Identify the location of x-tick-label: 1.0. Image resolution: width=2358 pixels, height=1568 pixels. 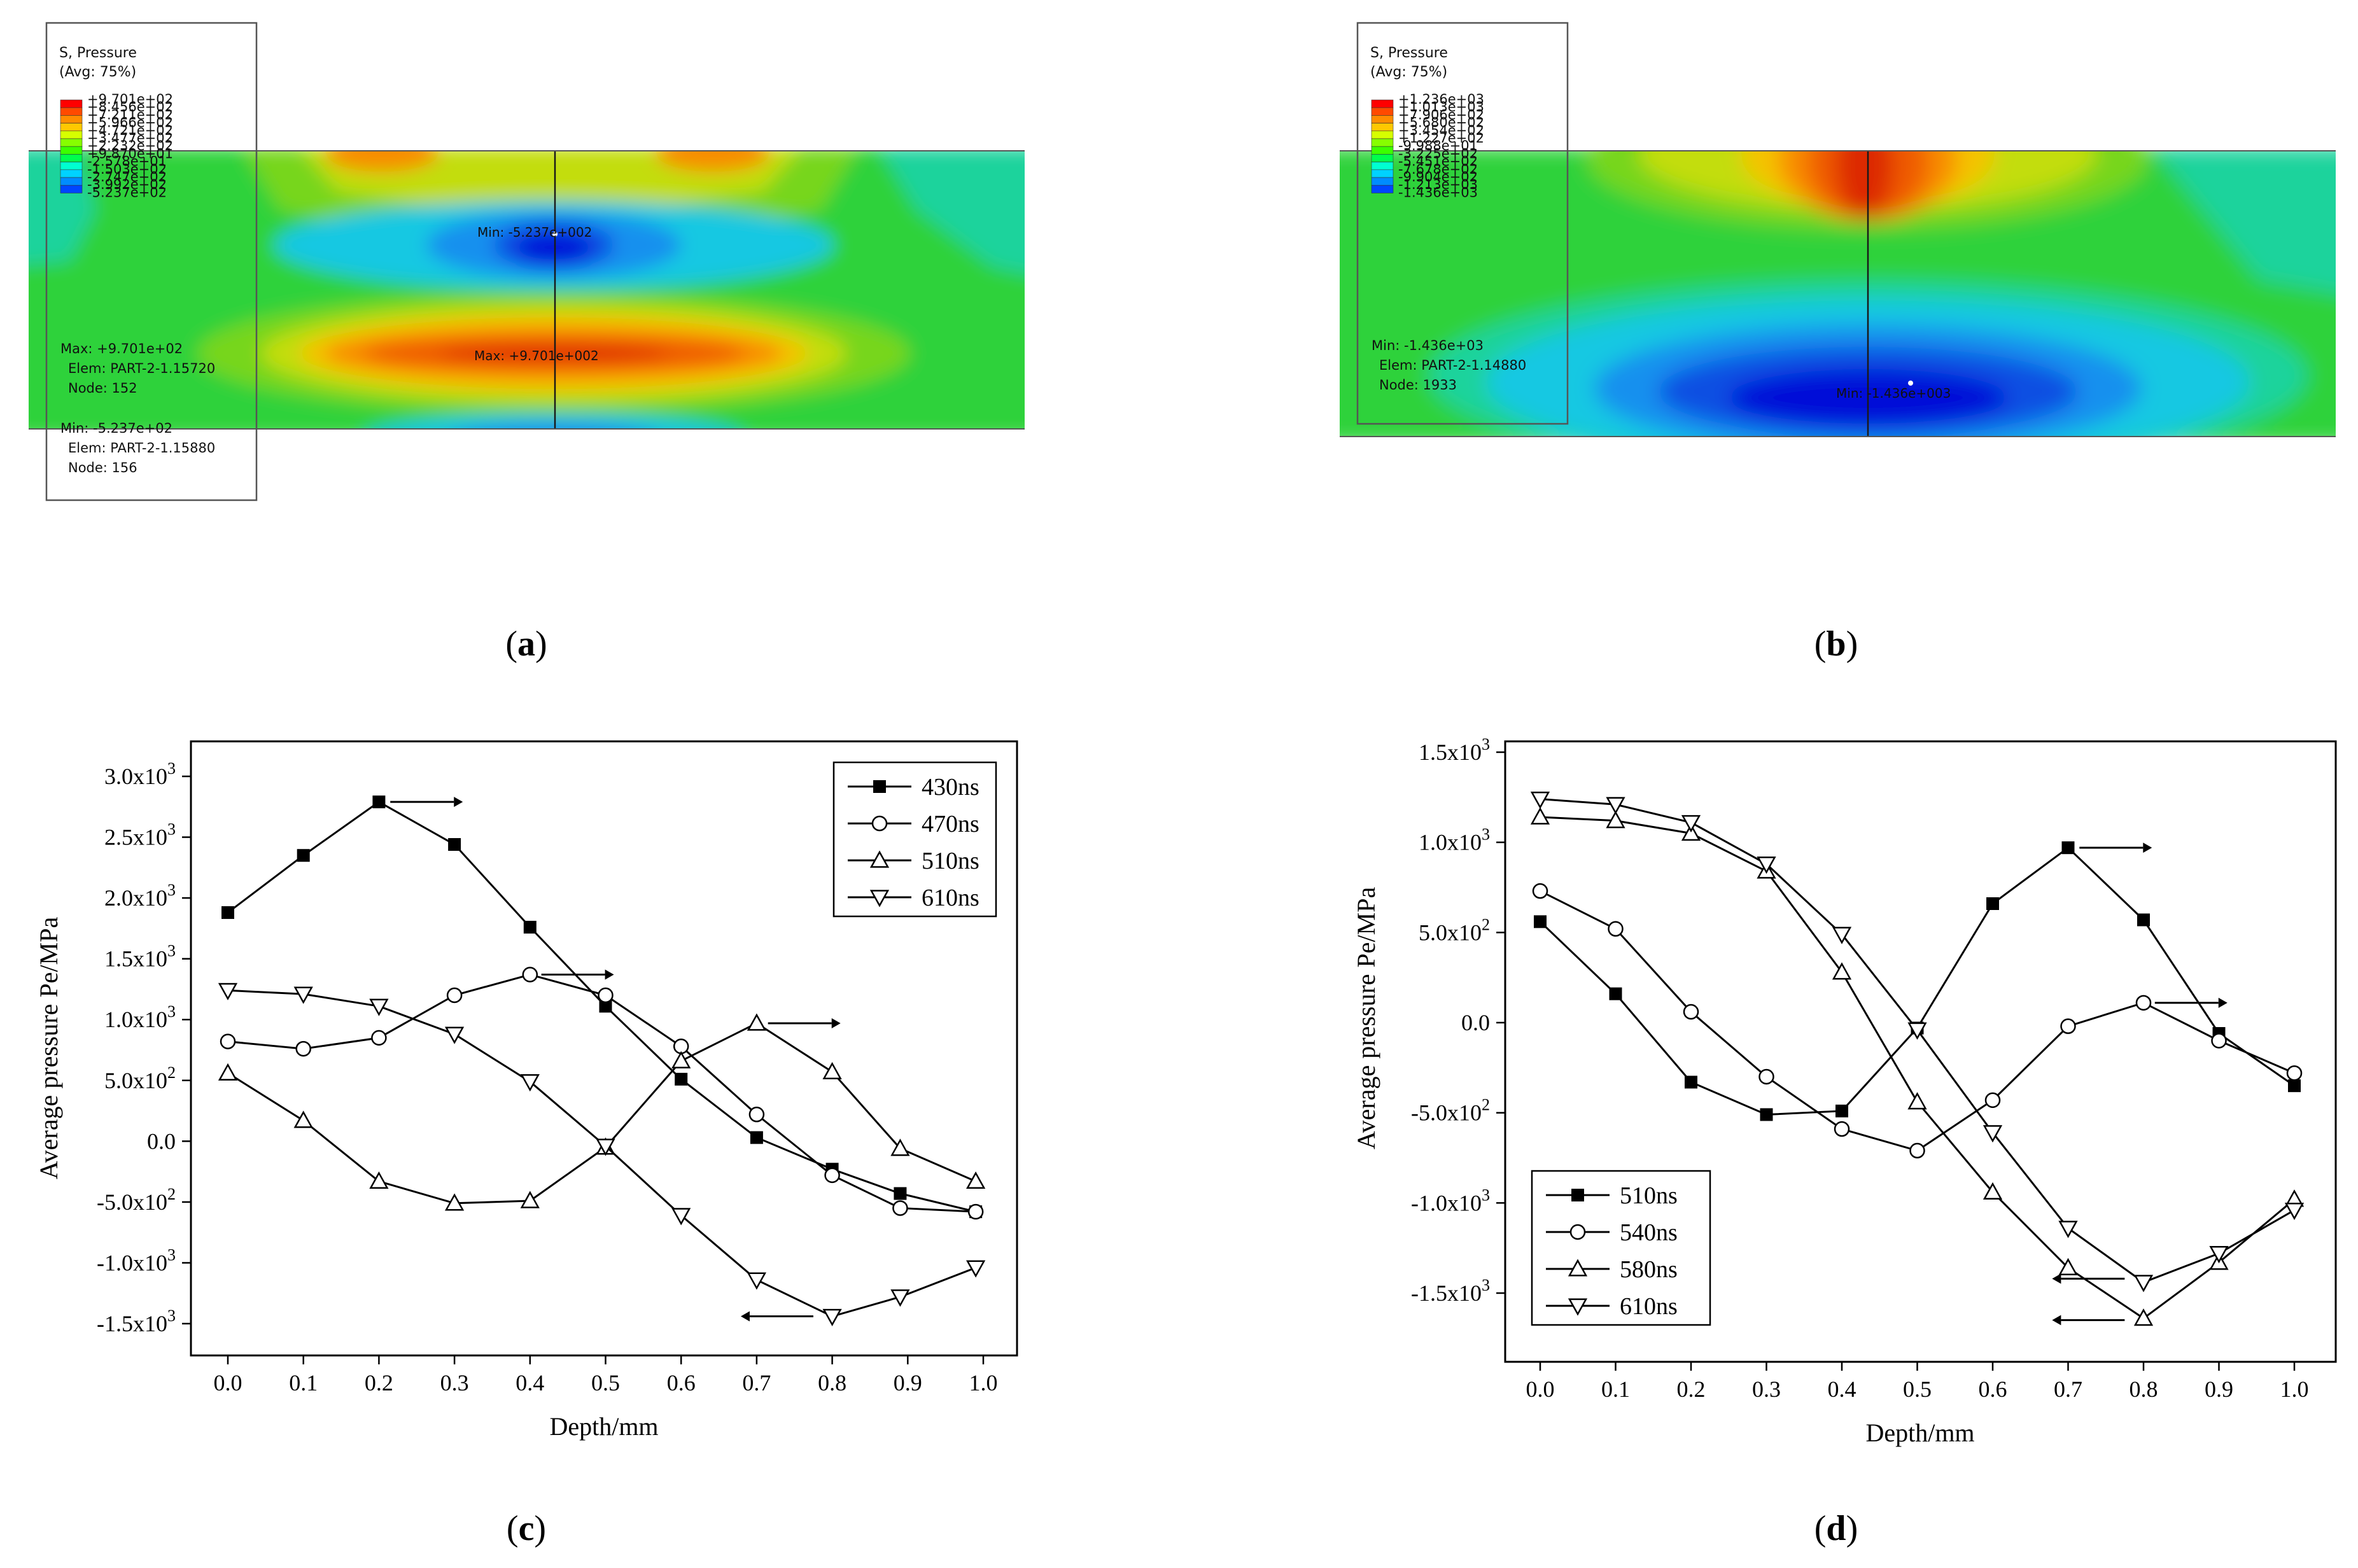
(2294, 1389).